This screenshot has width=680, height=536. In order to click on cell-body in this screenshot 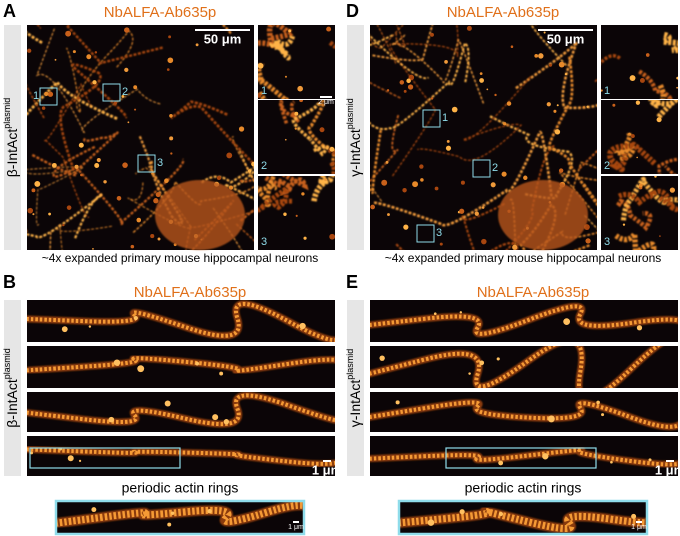, I will do `click(200, 215)`.